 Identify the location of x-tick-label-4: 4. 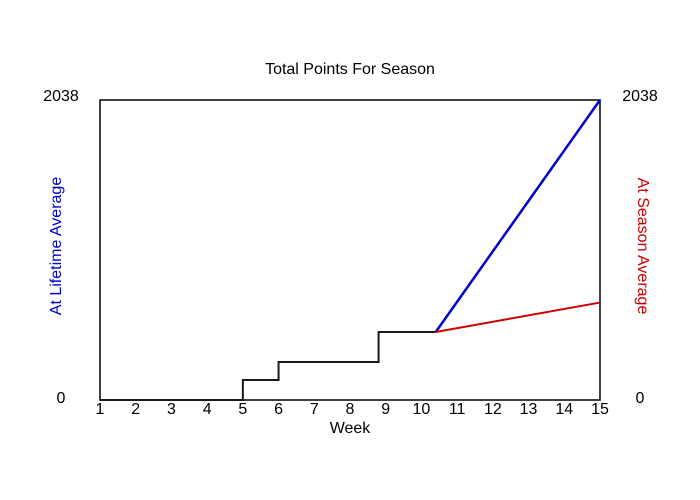
(207, 409).